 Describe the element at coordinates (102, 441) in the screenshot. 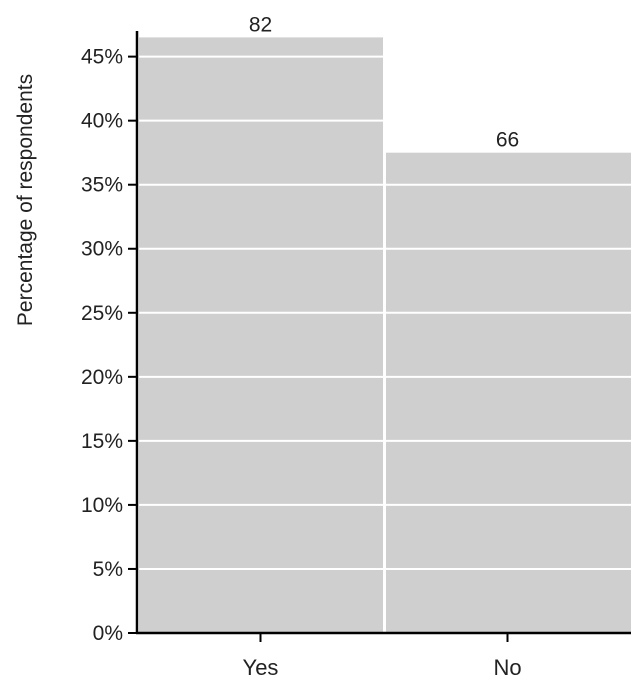

I see `y-tick-label-15: 15%` at that location.